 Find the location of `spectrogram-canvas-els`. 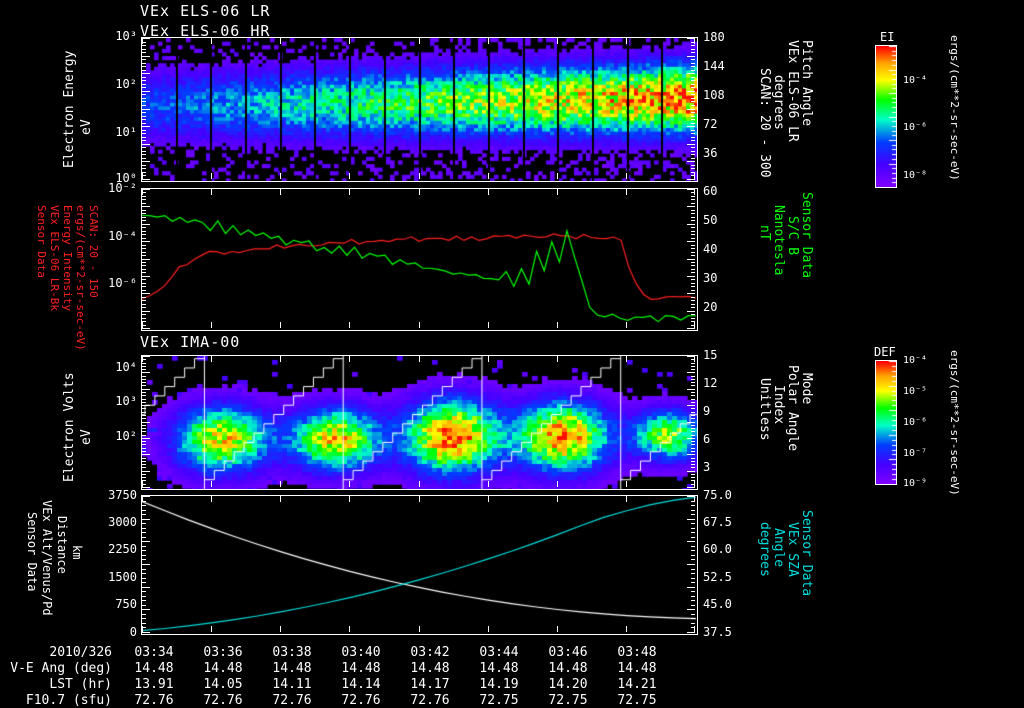

spectrogram-canvas-els is located at coordinates (419, 109).